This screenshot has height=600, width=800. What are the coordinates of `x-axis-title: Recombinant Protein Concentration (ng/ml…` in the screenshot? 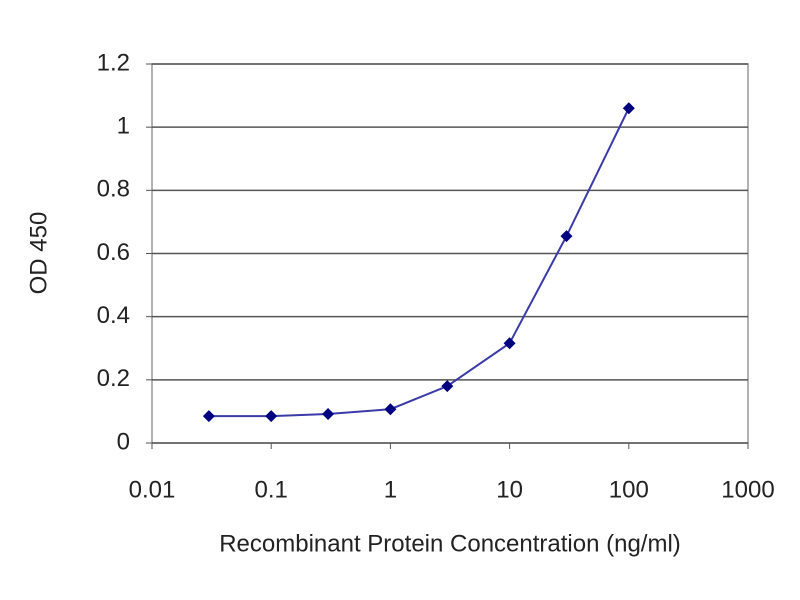 It's located at (450, 543).